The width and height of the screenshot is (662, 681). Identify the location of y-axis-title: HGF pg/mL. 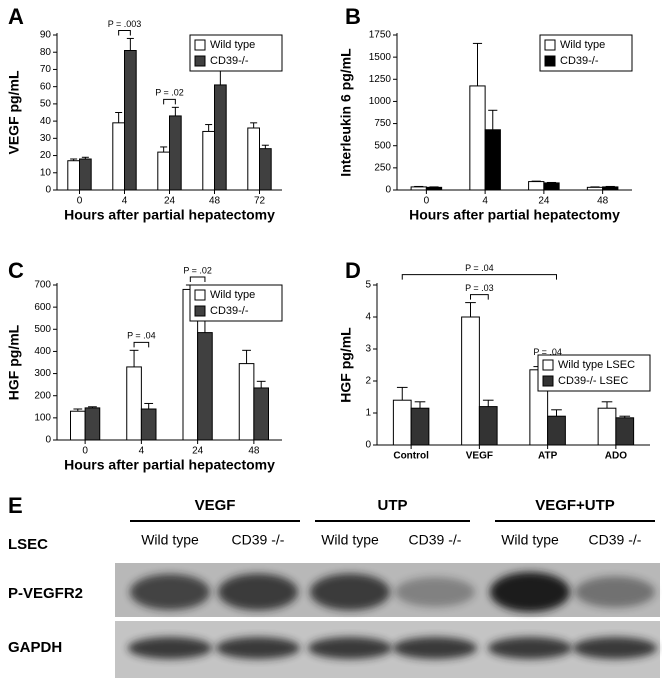
(14, 362).